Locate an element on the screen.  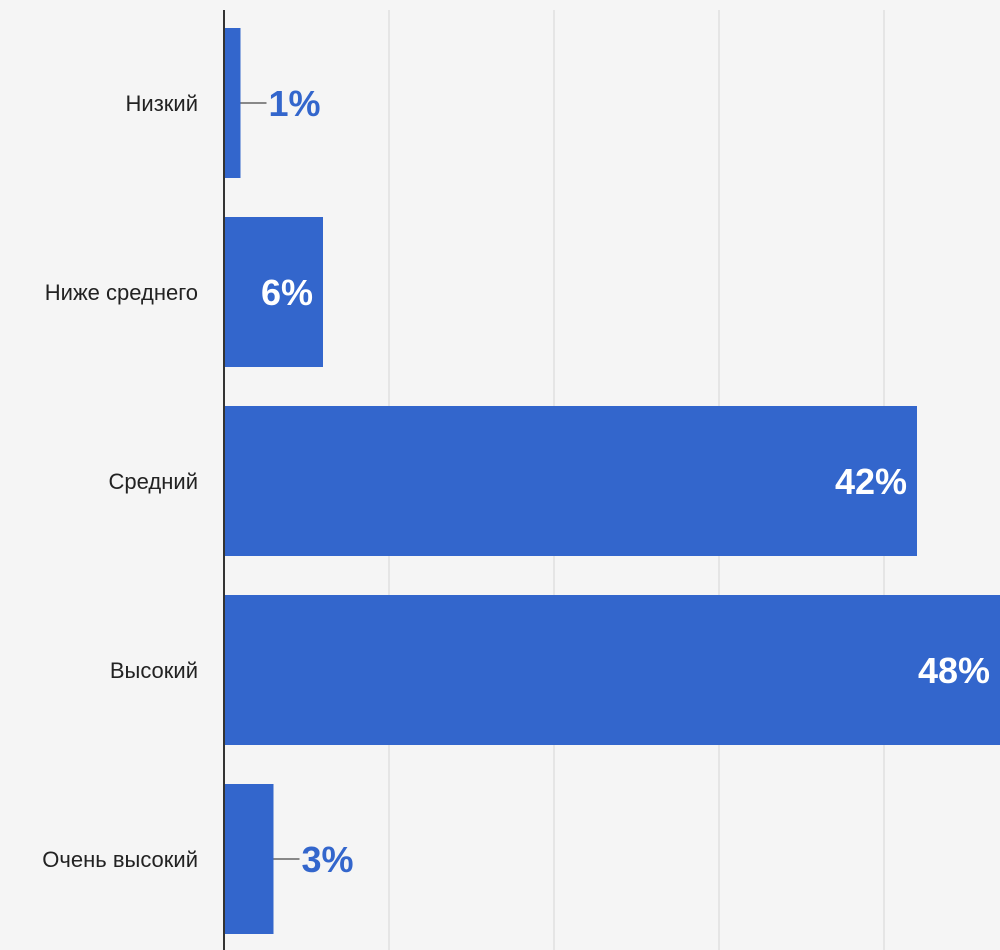
category-label-1: Ниже среднего is located at coordinates (121, 292).